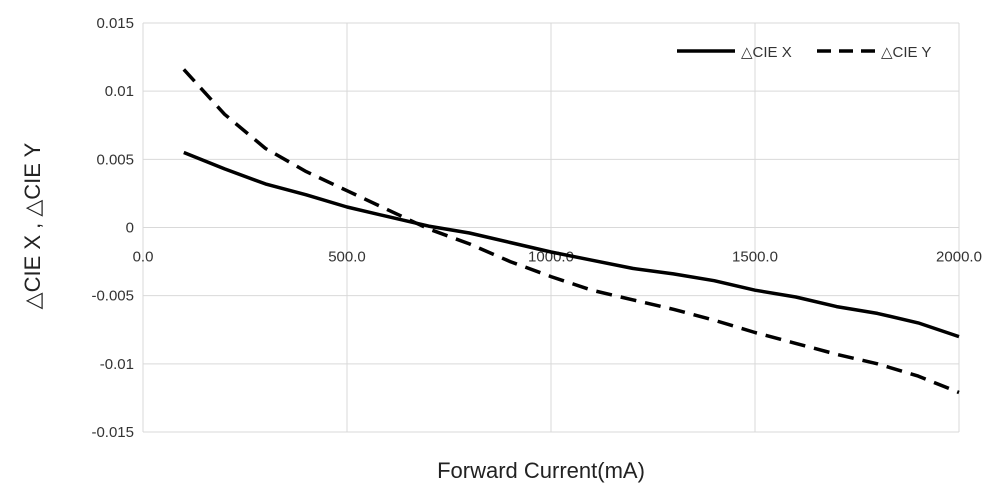  I want to click on x-tick-labels: 0.0 500.0 1000.0 1500.0 2000.0, so click(557, 257).